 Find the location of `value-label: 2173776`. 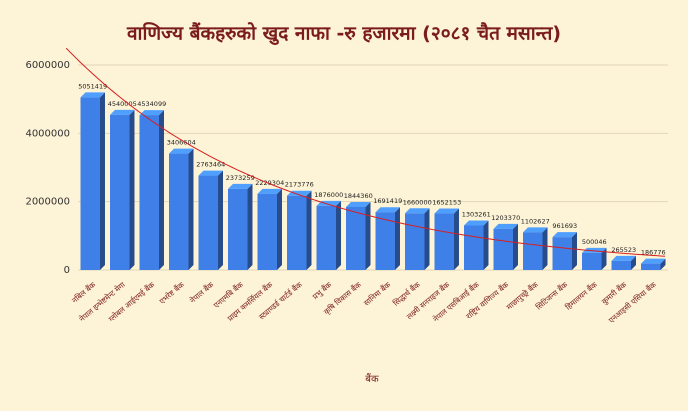

value-label: 2173776 is located at coordinates (299, 185).